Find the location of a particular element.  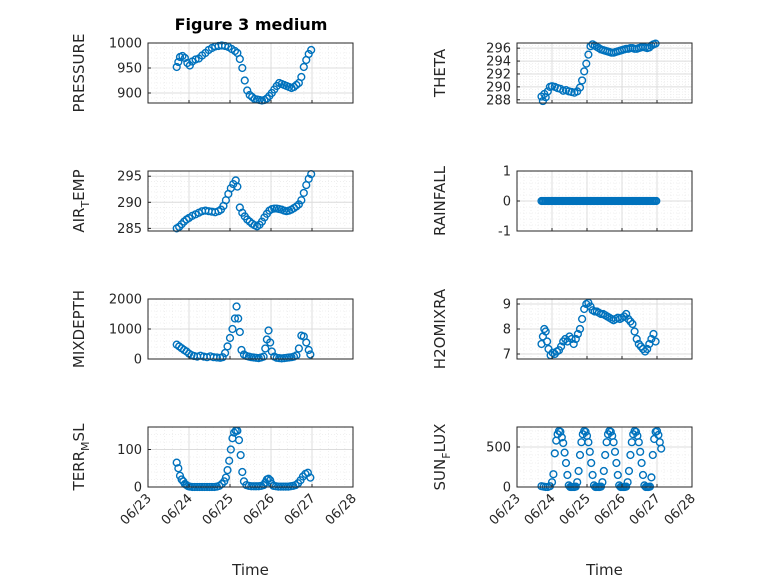

y-axis-label-main: TERR is located at coordinates (79, 471).